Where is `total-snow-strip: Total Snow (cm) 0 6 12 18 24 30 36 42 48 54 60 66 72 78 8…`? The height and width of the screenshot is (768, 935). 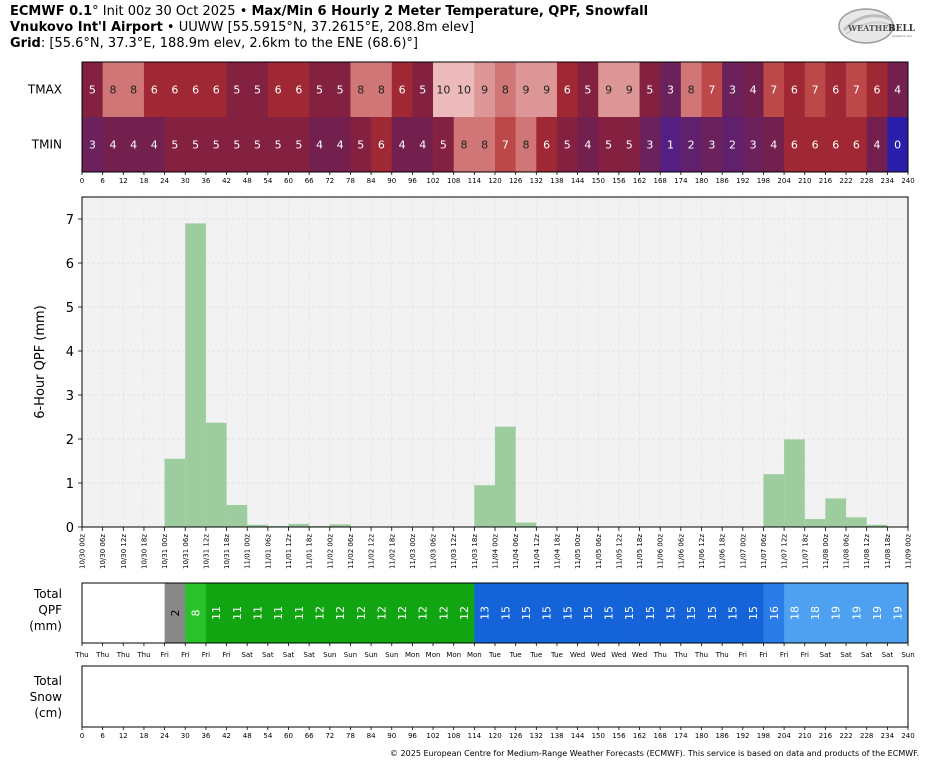 total-snow-strip: Total Snow (cm) 0 6 12 18 24 30 36 42 48 54 60 66 72 78 8… is located at coordinates (472, 702).